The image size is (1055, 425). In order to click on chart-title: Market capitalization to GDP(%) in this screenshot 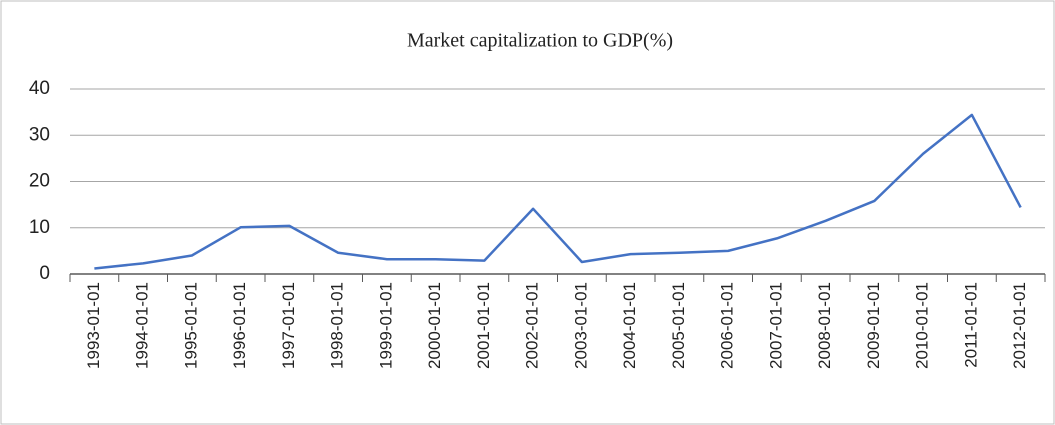, I will do `click(540, 41)`.